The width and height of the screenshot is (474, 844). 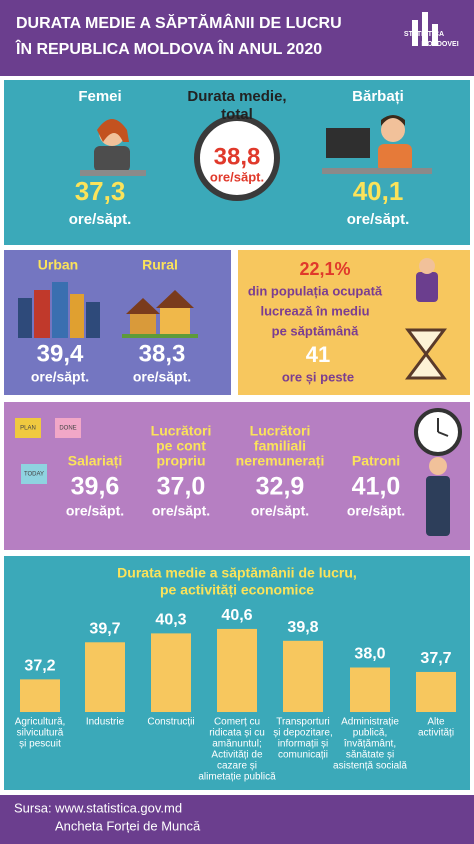 I want to click on x-tick-label: informații și, so click(x=303, y=744).